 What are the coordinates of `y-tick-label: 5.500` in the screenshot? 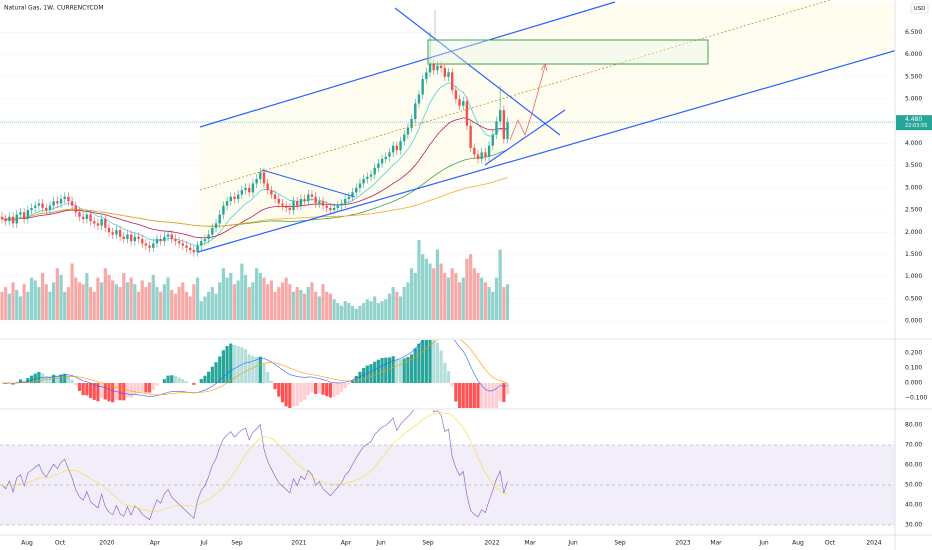 It's located at (913, 76).